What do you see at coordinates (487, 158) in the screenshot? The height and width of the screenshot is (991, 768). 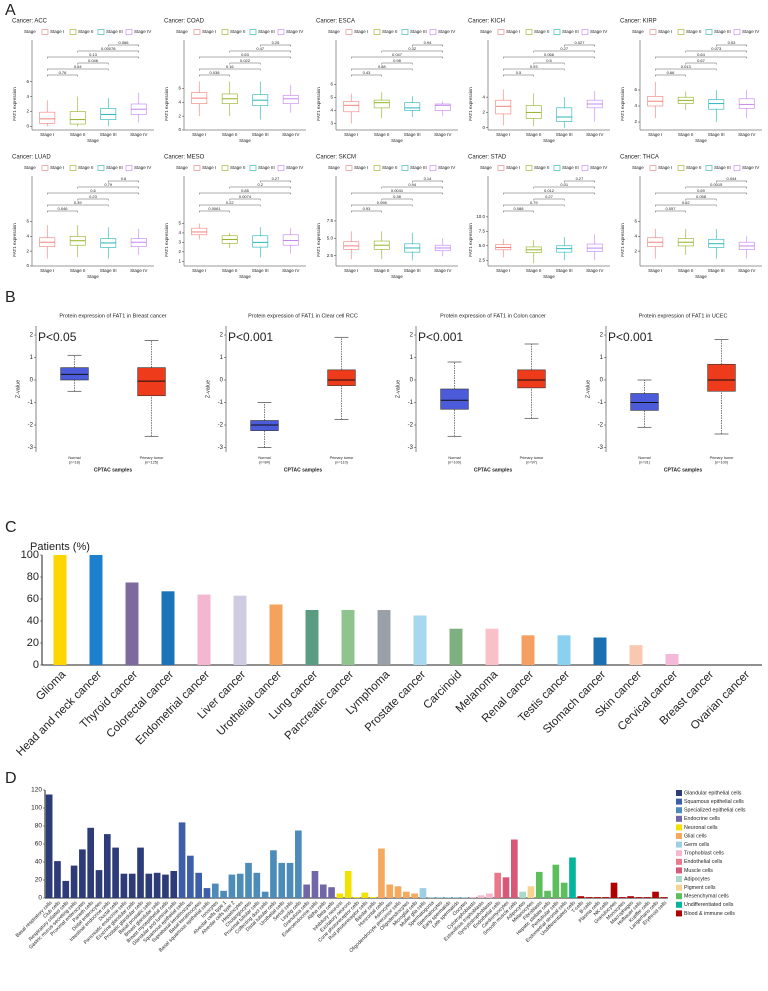 I see `chart-title: Cancer: STAD` at bounding box center [487, 158].